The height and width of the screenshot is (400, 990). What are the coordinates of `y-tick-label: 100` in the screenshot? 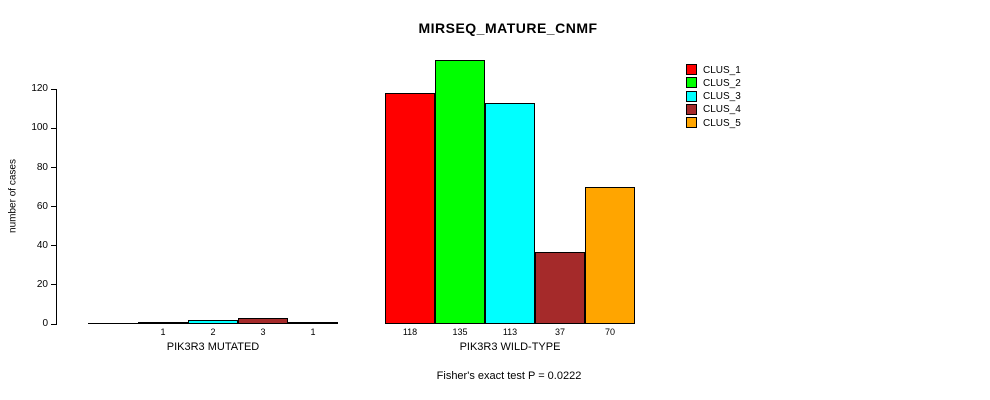 It's located at (39, 128).